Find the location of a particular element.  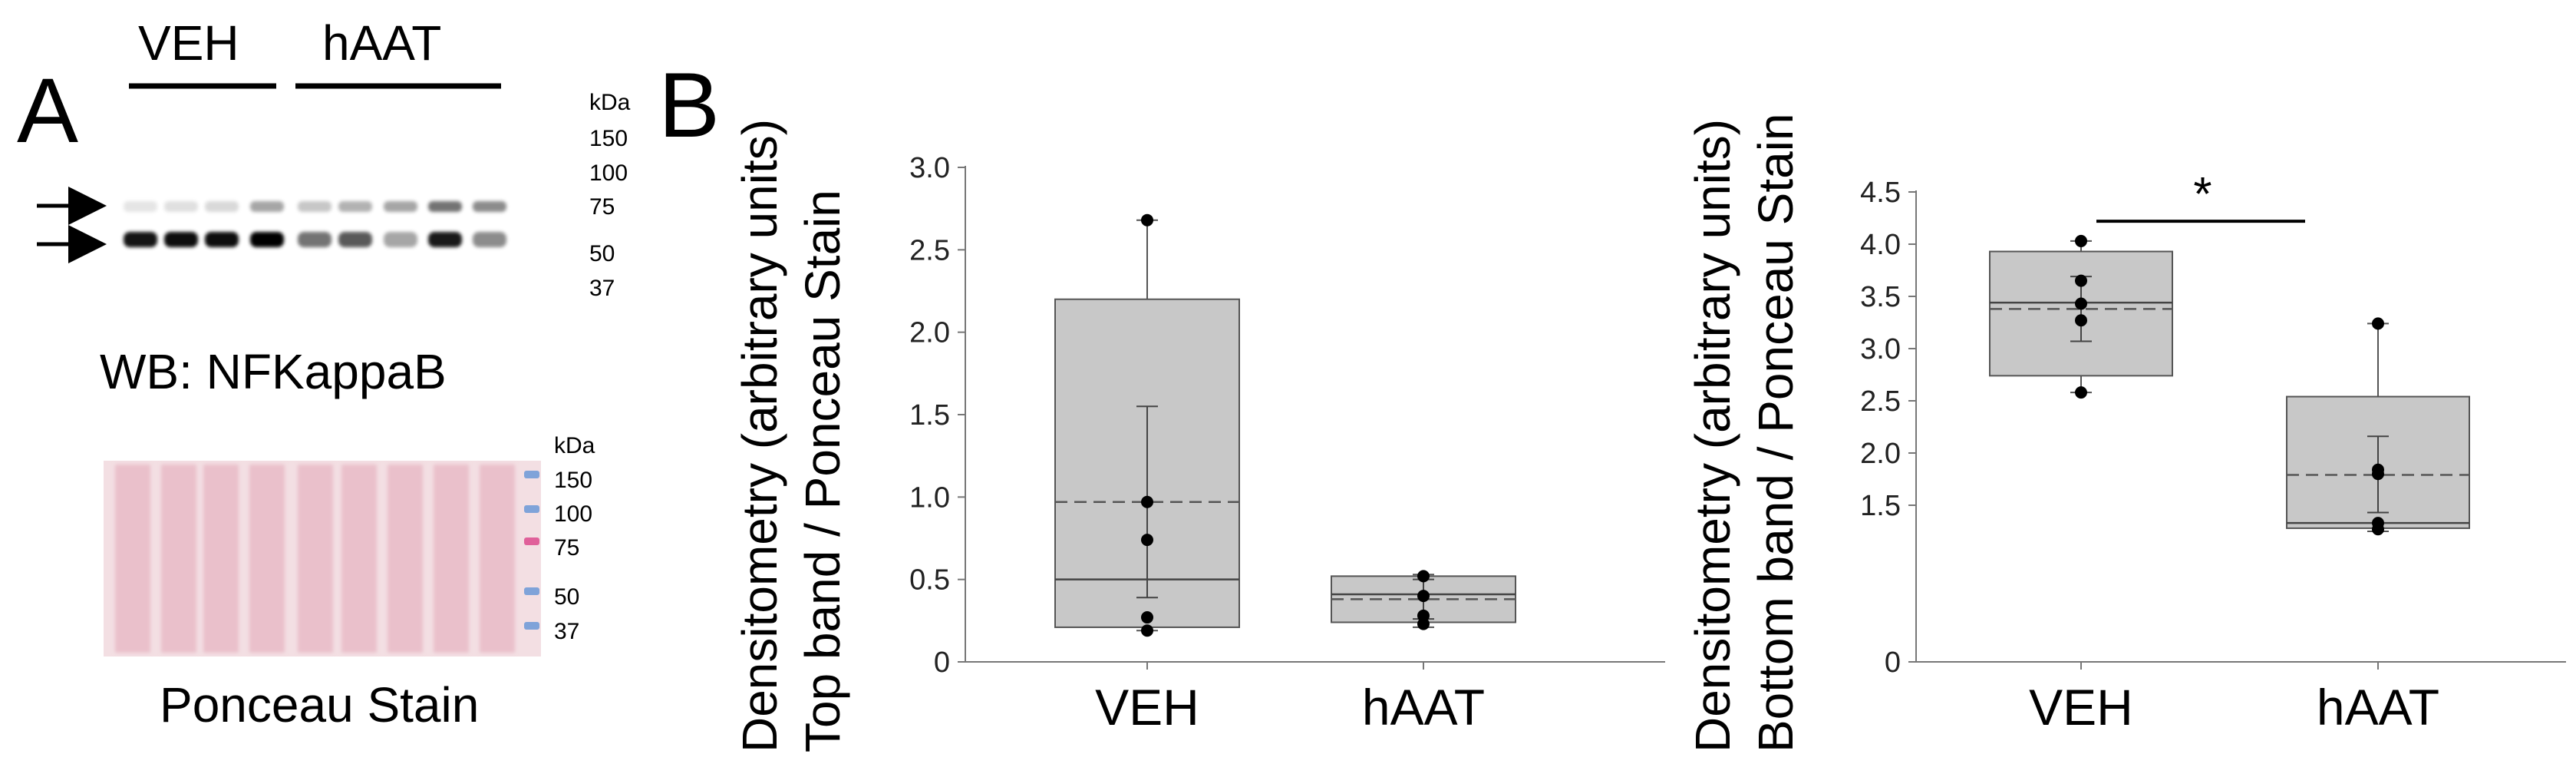

western-blot is located at coordinates (314, 195).